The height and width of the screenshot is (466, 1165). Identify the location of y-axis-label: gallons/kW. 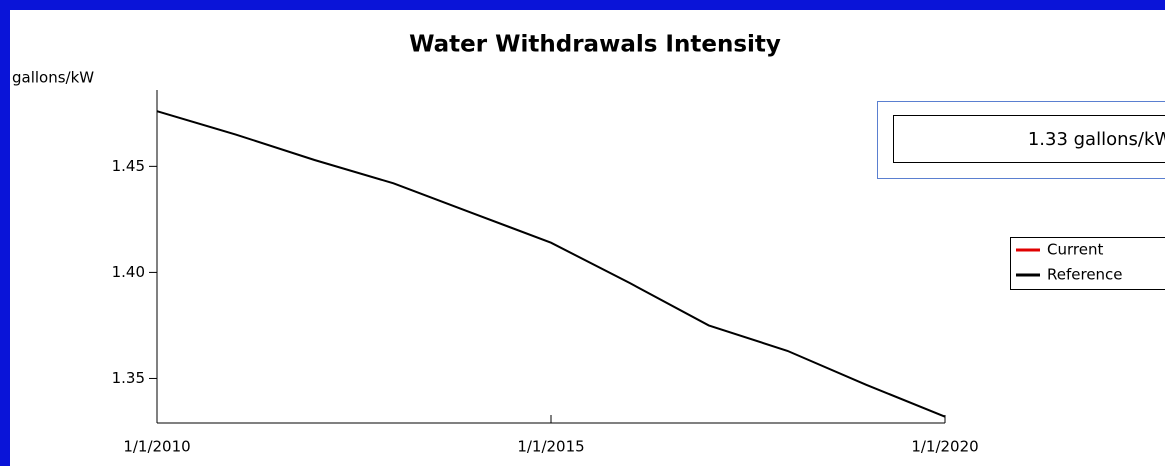
(53, 78).